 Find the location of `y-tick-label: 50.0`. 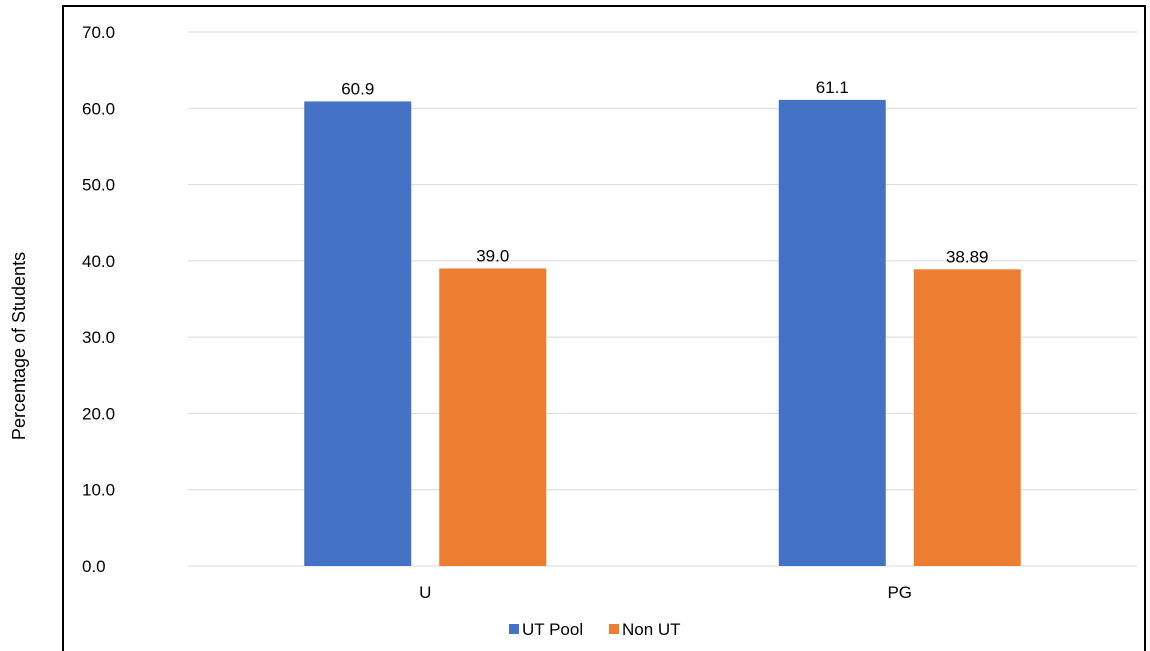

y-tick-label: 50.0 is located at coordinates (98, 185).